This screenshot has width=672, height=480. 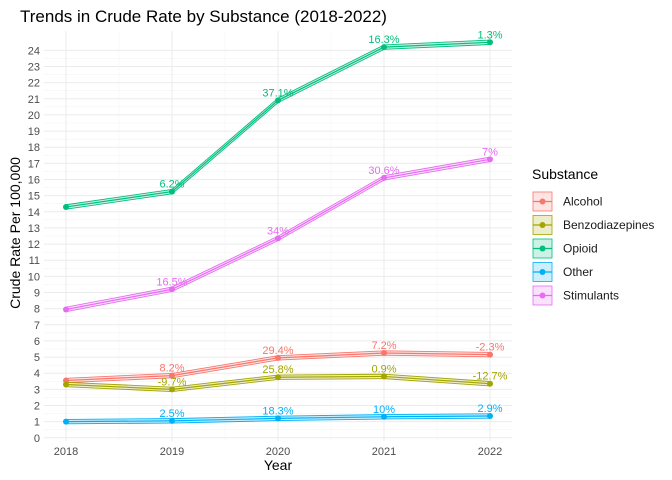 I want to click on legend-title: Substance, so click(x=565, y=174).